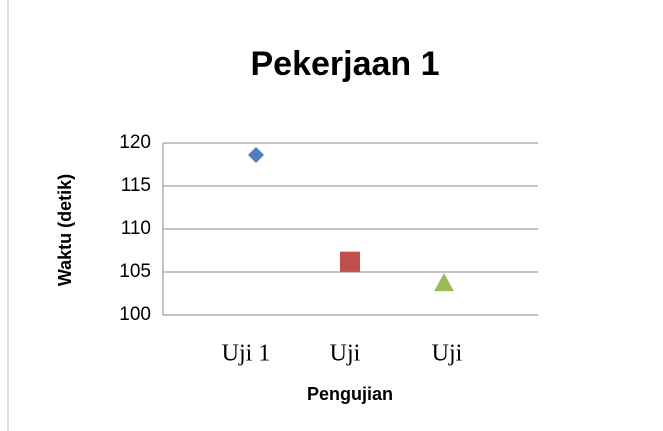  What do you see at coordinates (135, 142) in the screenshot?
I see `y-tick-label: 120` at bounding box center [135, 142].